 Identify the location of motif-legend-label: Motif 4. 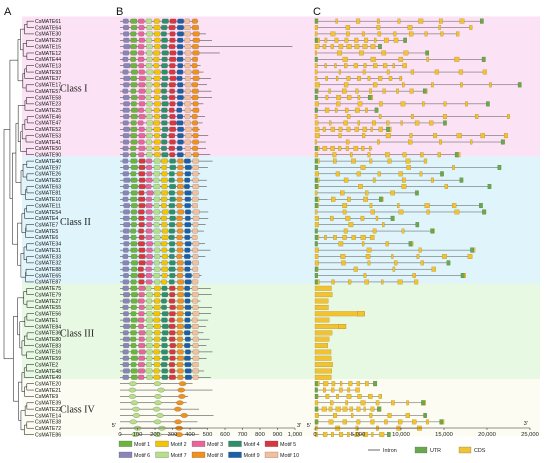
(252, 445).